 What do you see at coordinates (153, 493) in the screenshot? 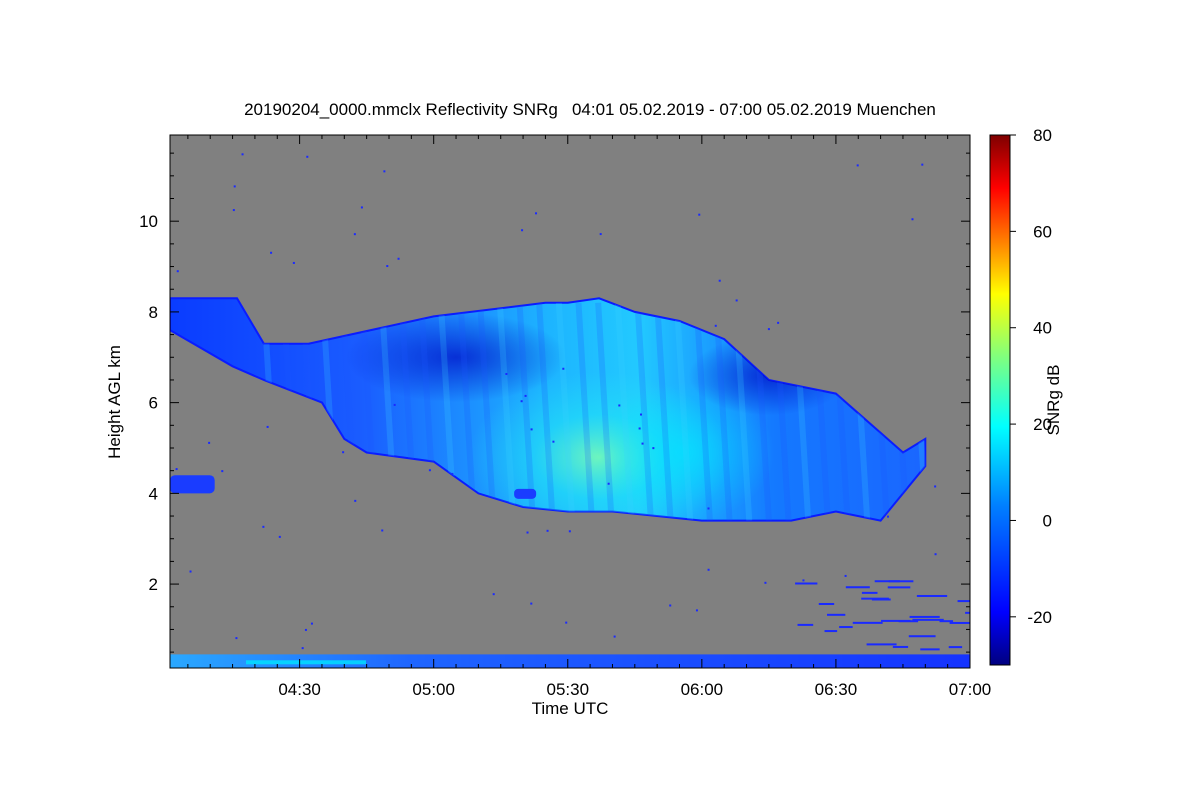
I see `y-tick-label: 4` at bounding box center [153, 493].